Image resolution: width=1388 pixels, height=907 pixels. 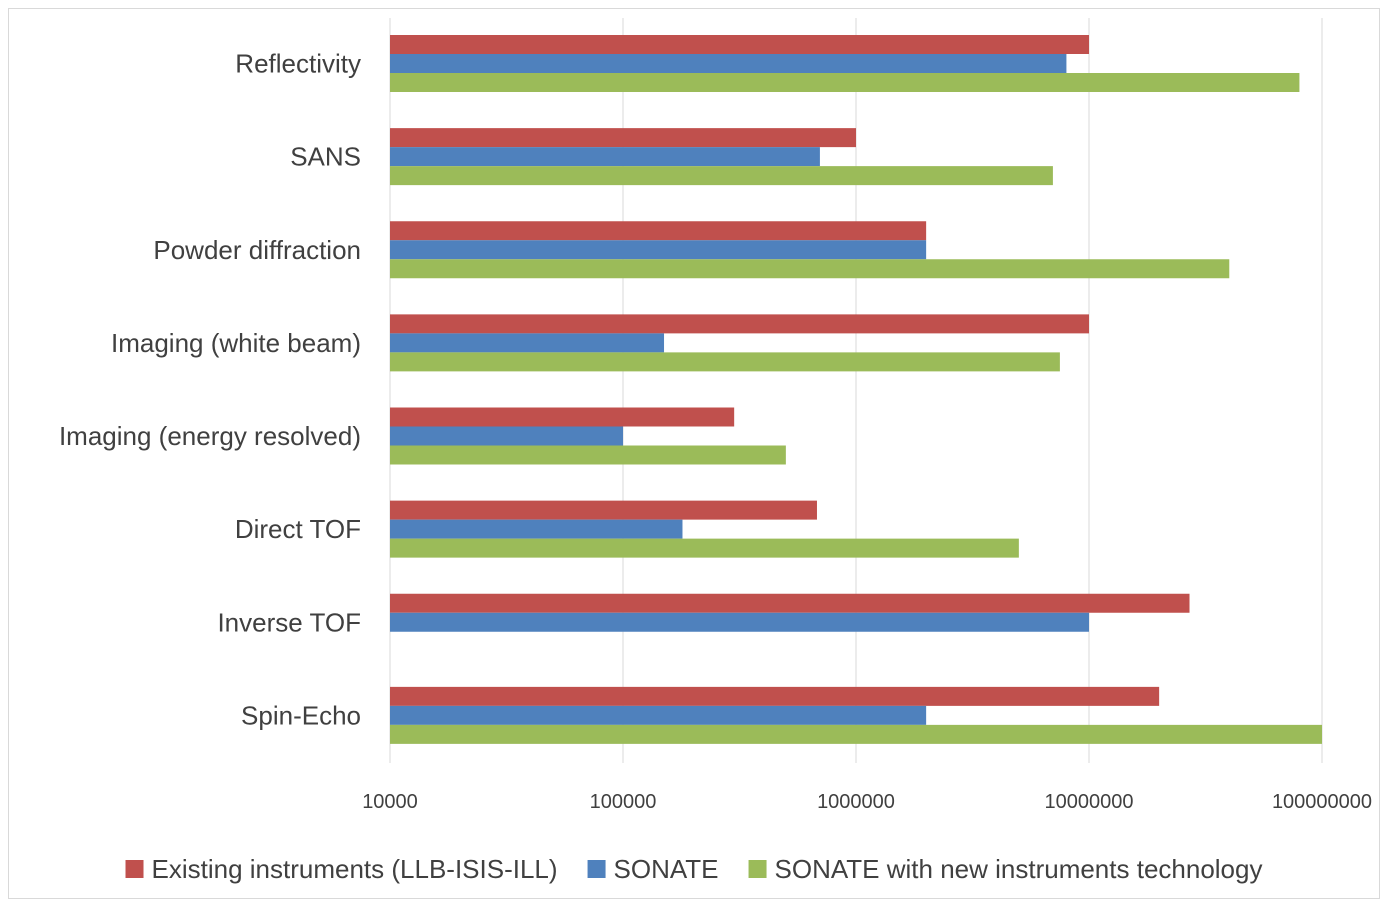 I want to click on legend-item: Existing instruments (LLB-ISIS-ILL), so click(x=341, y=869).